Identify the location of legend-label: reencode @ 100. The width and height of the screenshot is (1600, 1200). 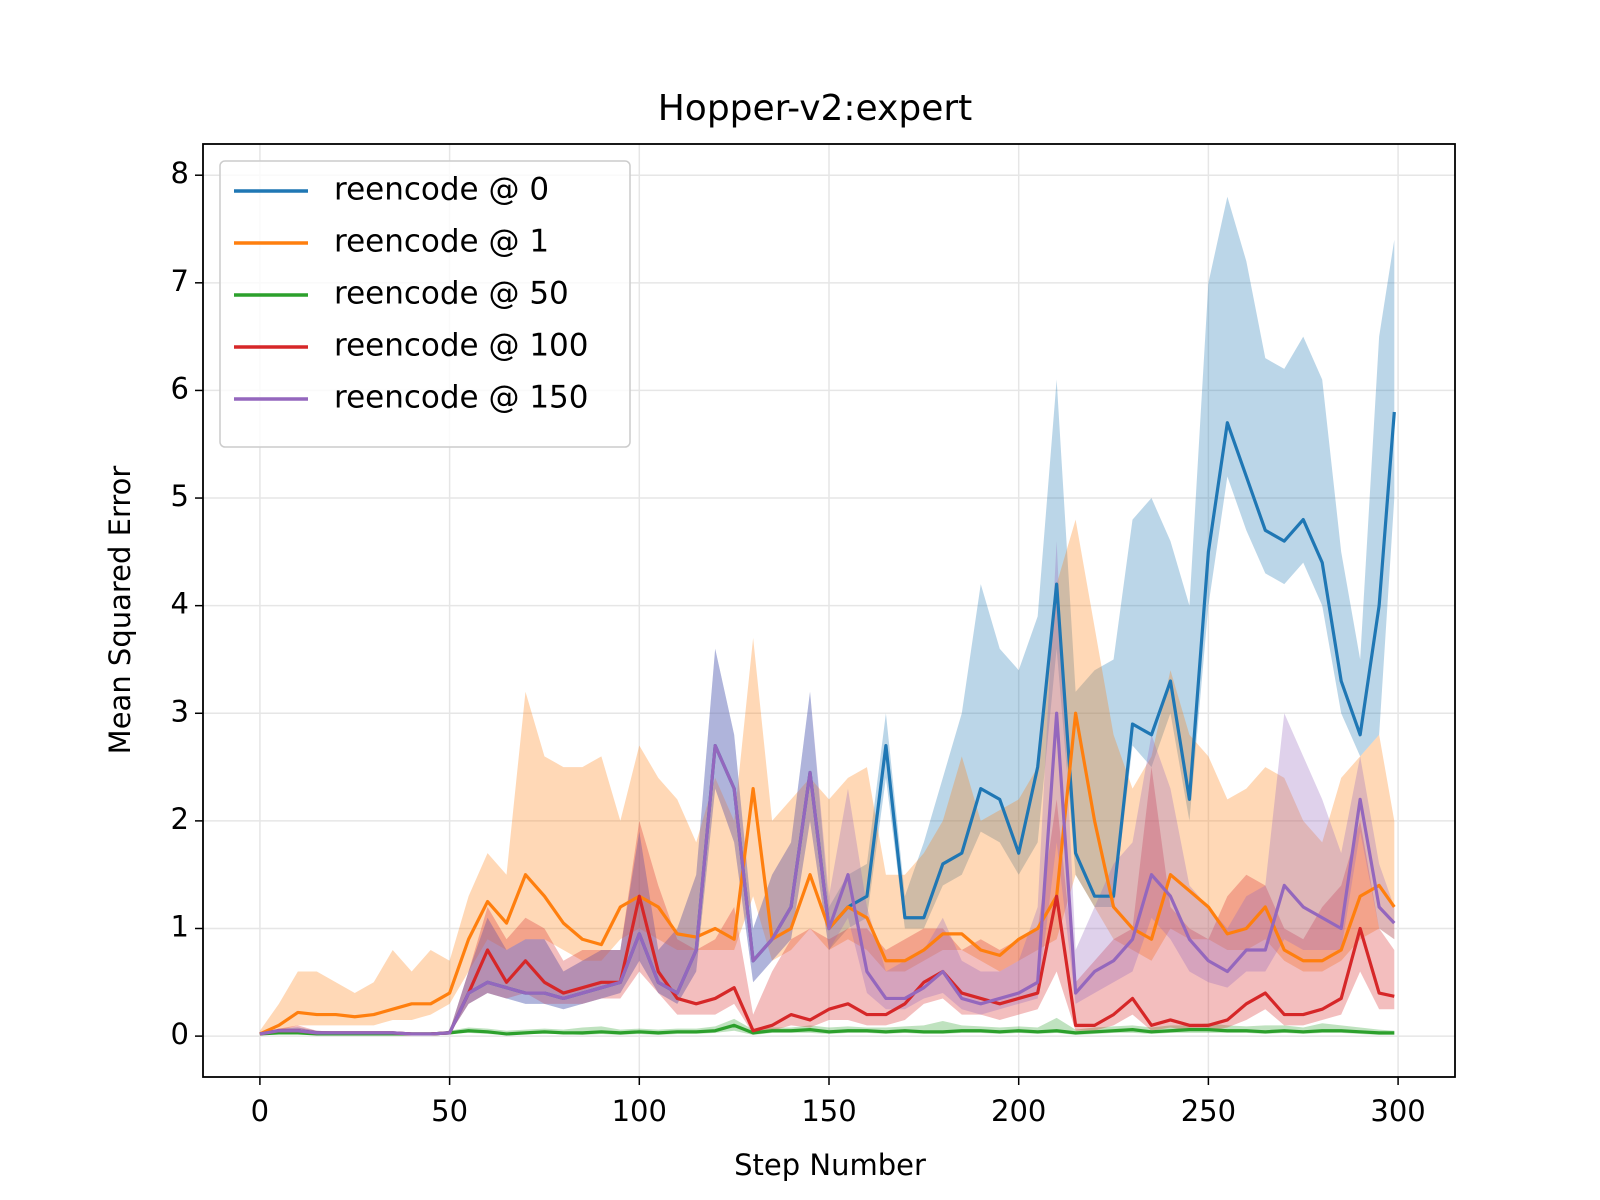
(461, 346).